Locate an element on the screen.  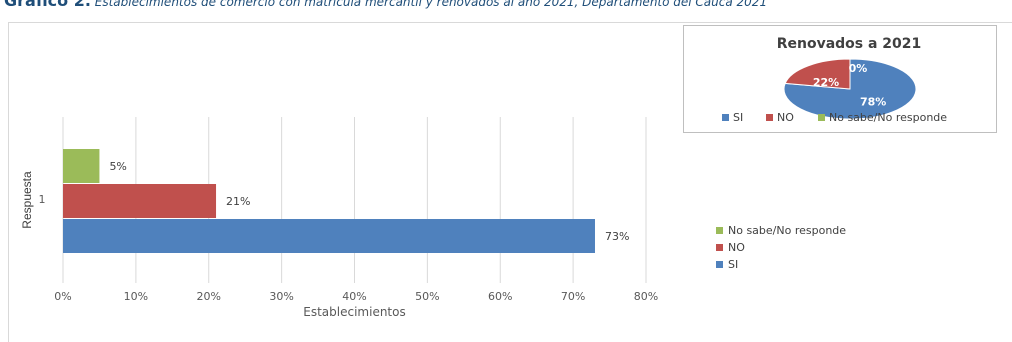
pie-slice-si is located at coordinates (850, 89).